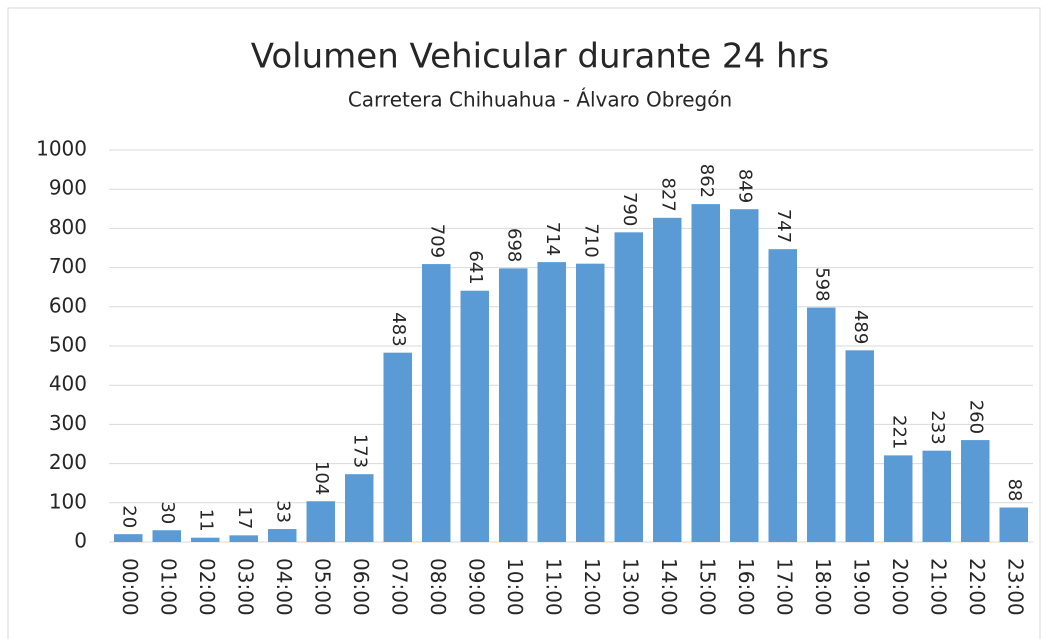 The width and height of the screenshot is (1052, 639). What do you see at coordinates (898, 432) in the screenshot?
I see `value-label: 221` at bounding box center [898, 432].